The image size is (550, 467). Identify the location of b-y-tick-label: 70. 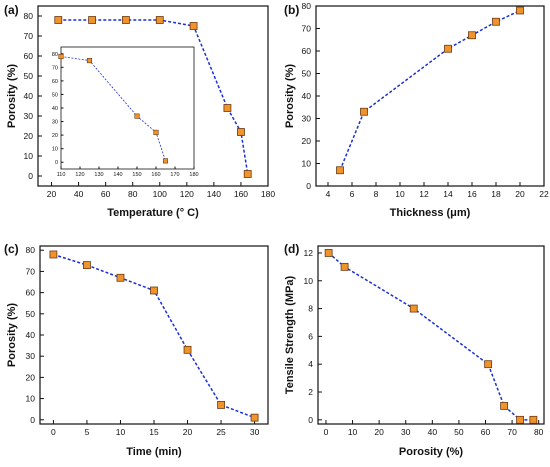
(307, 29).